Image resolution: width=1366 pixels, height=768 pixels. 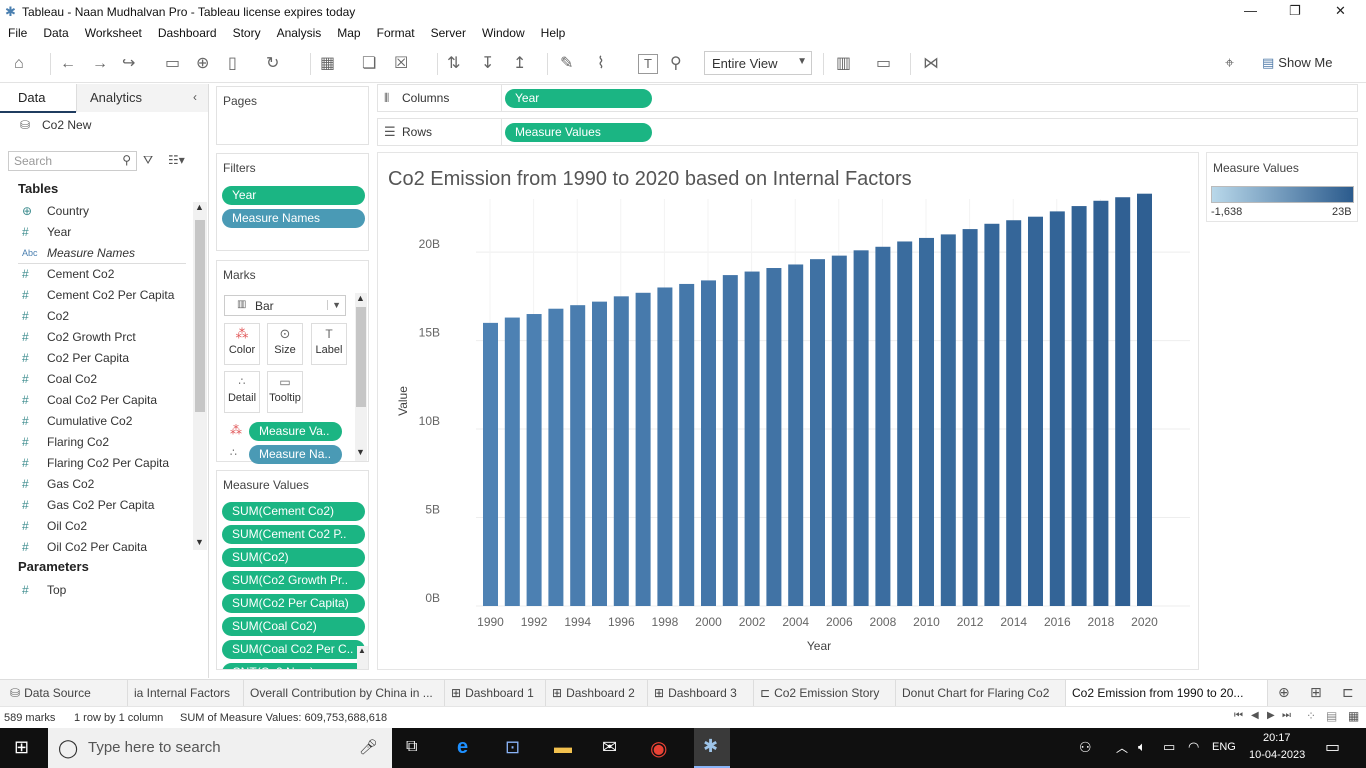 What do you see at coordinates (95, 232) in the screenshot?
I see `field-item: # Year` at bounding box center [95, 232].